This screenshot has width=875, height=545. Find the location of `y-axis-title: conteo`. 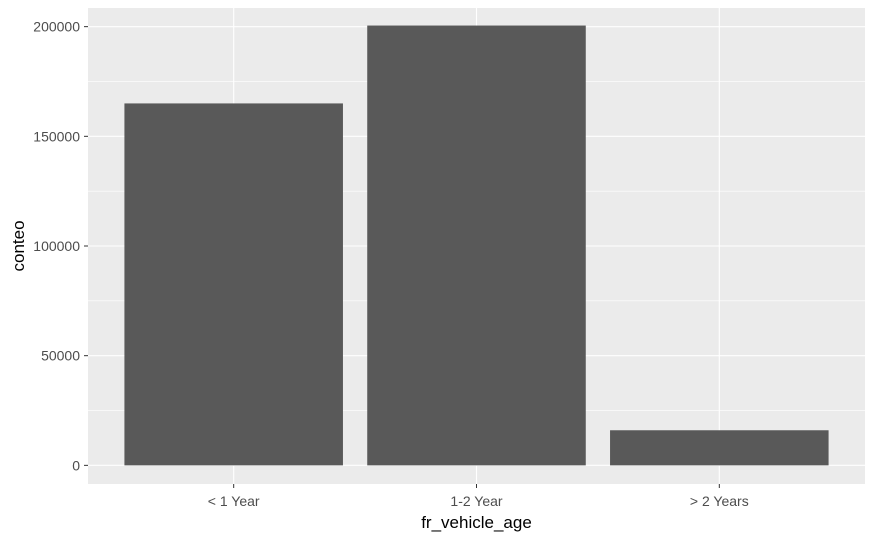

y-axis-title: conteo is located at coordinates (18, 245).